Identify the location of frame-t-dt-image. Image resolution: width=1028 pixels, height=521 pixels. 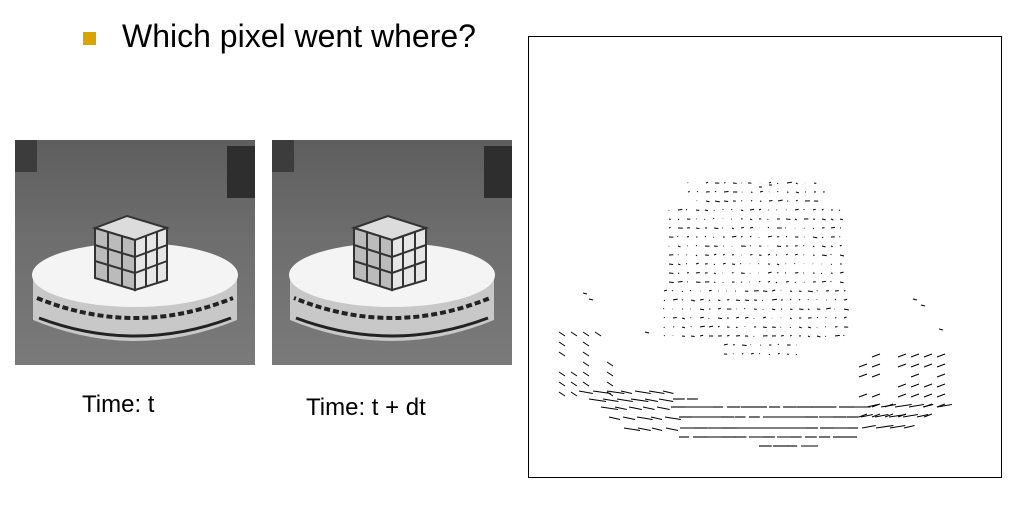
(392, 252).